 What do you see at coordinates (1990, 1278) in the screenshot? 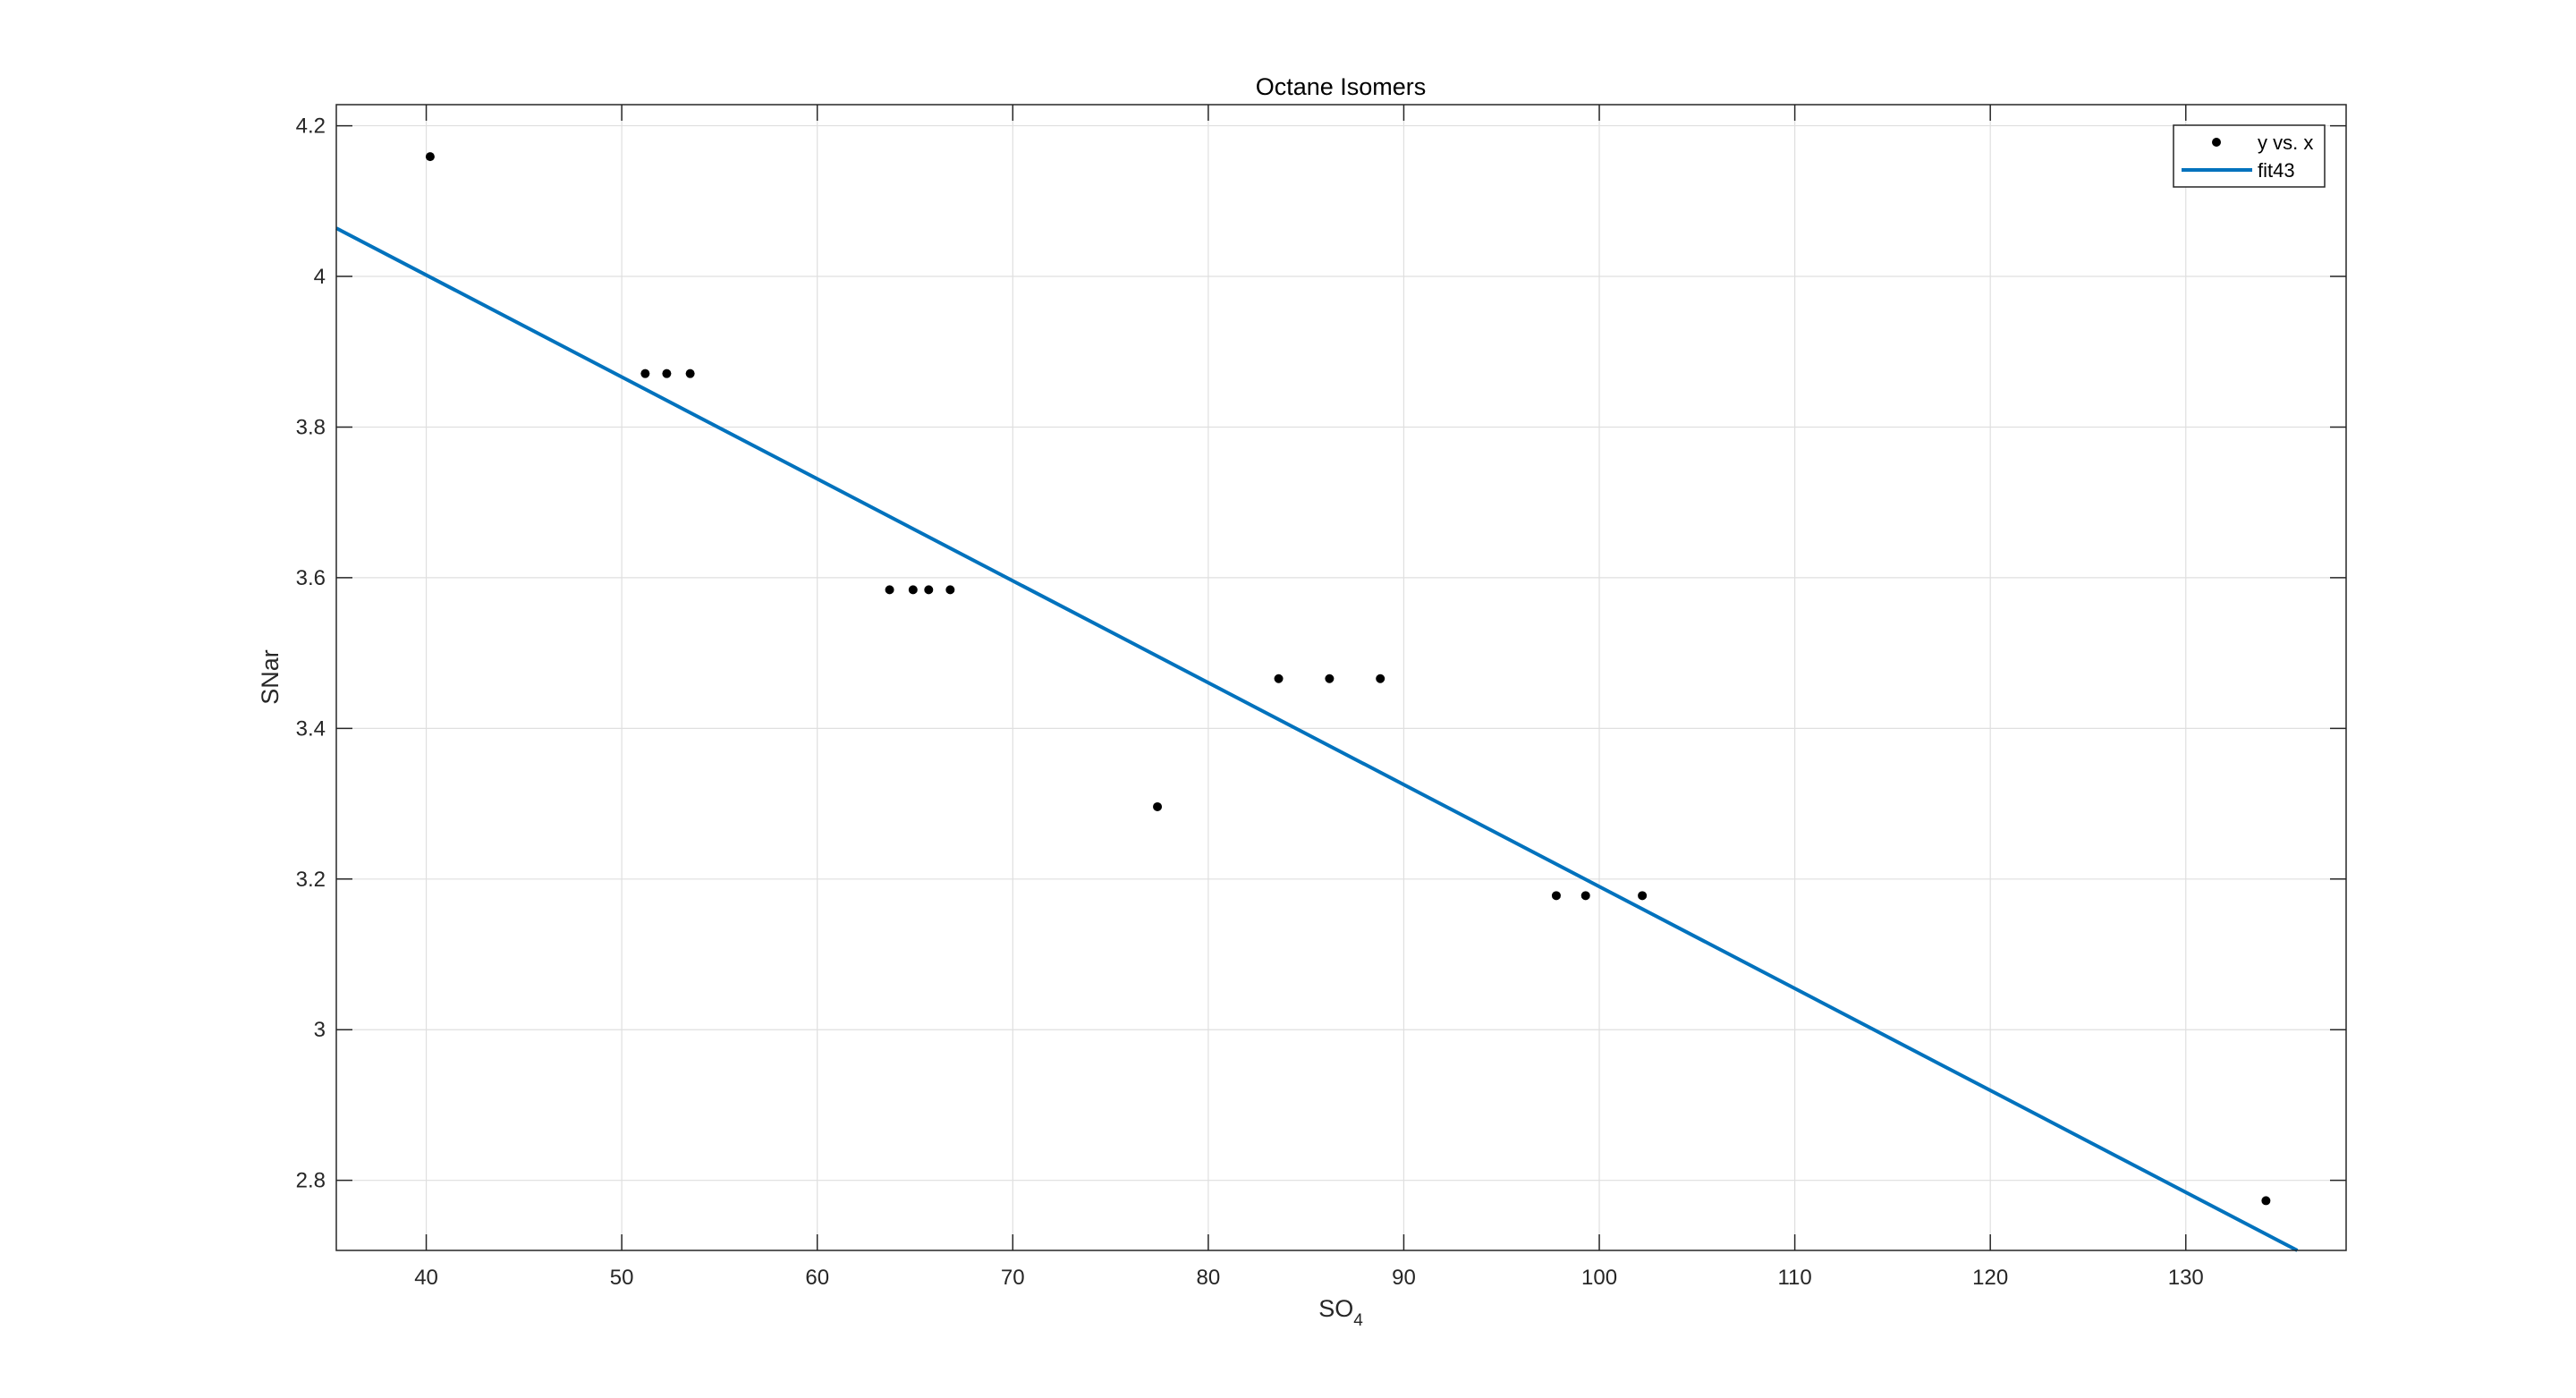
I see `x-tick-label: 120` at bounding box center [1990, 1278].